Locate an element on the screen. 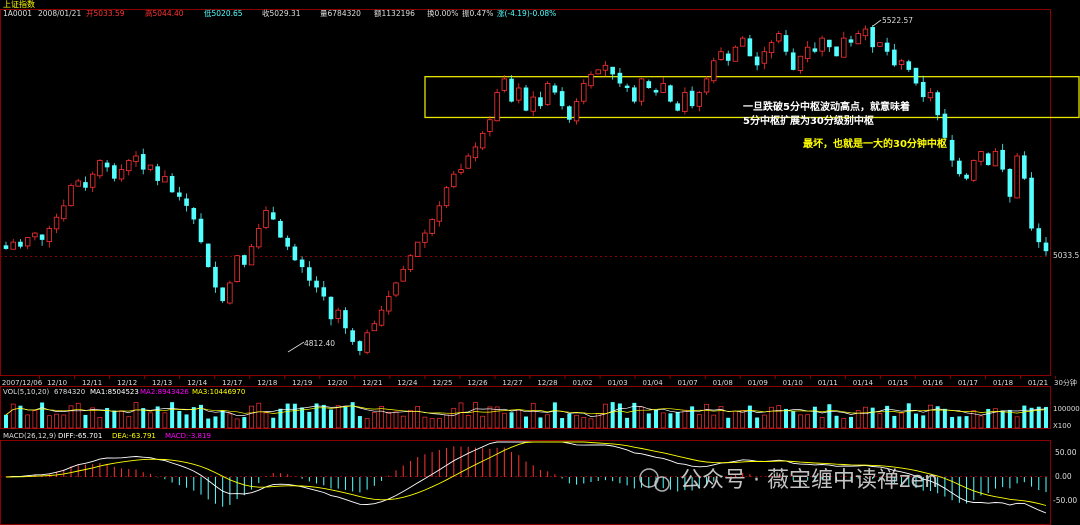 This screenshot has width=1080, height=525. quote-code: 1A0001 is located at coordinates (17, 13).